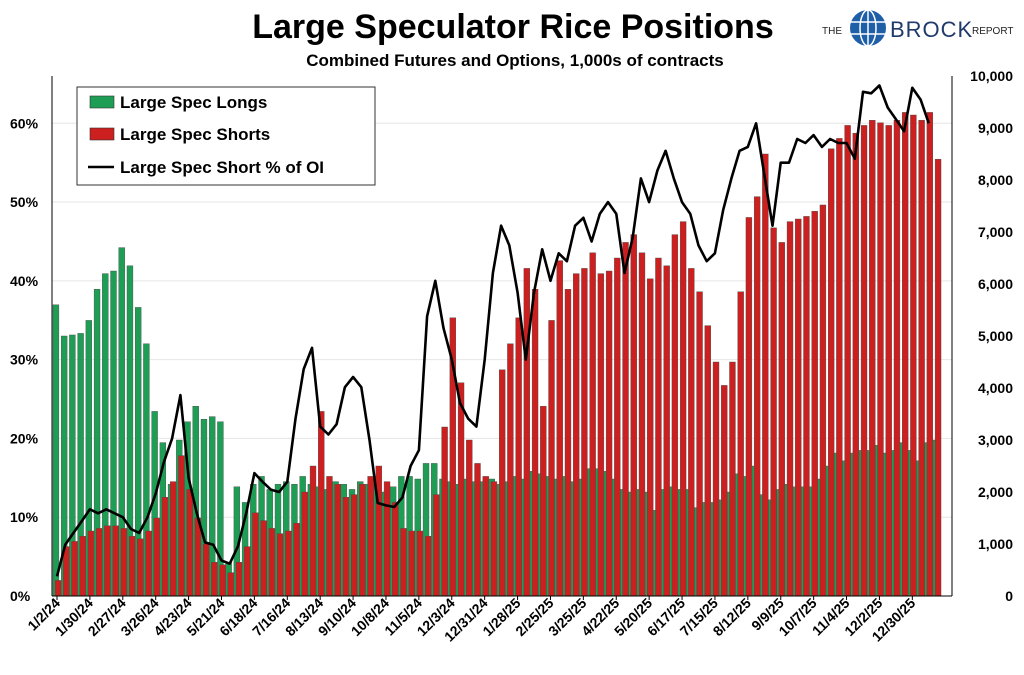  I want to click on brand-suffix: REPORT, so click(993, 31).